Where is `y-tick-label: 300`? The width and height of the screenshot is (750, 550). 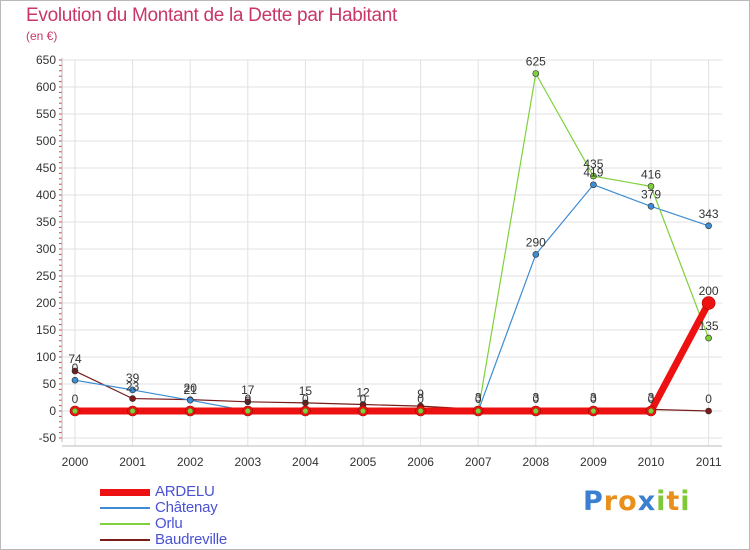 y-tick-label: 300 is located at coordinates (46, 249).